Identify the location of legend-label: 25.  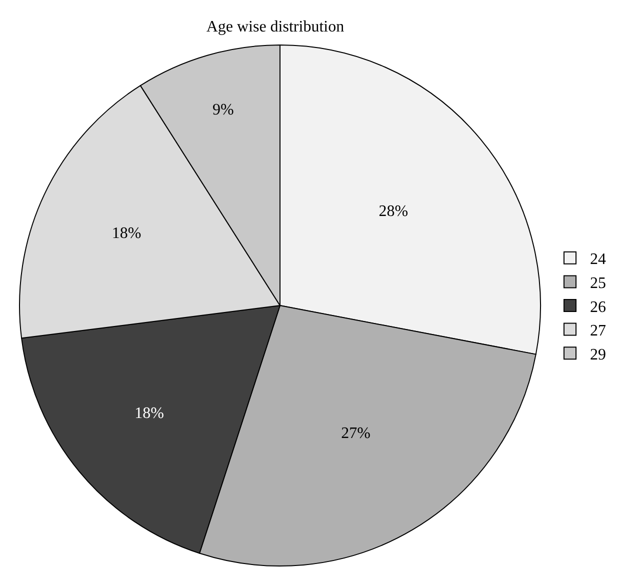
(598, 283).